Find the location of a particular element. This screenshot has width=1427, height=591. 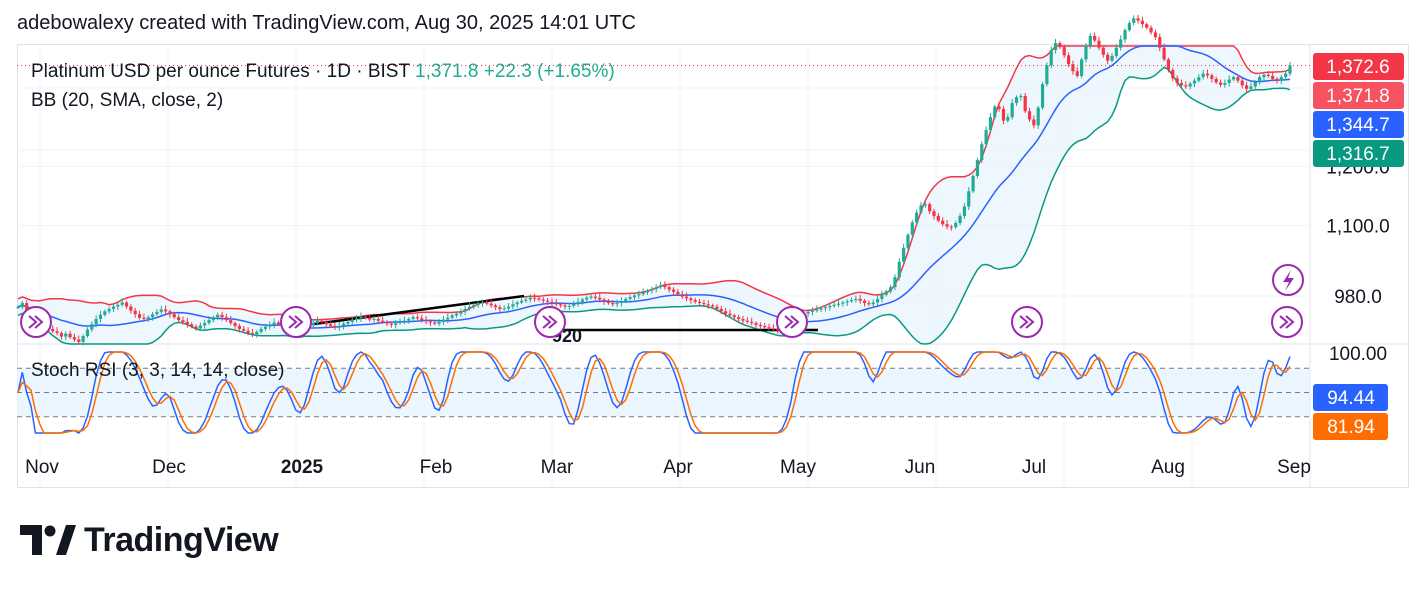

bb-legend: BB (20, SMA, close, 2) is located at coordinates (127, 100).